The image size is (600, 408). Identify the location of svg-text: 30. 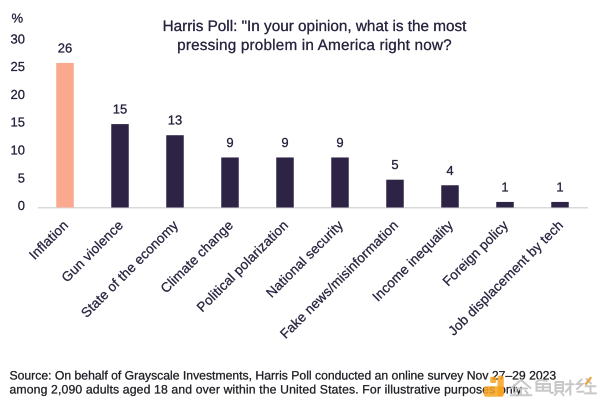
(18, 38).